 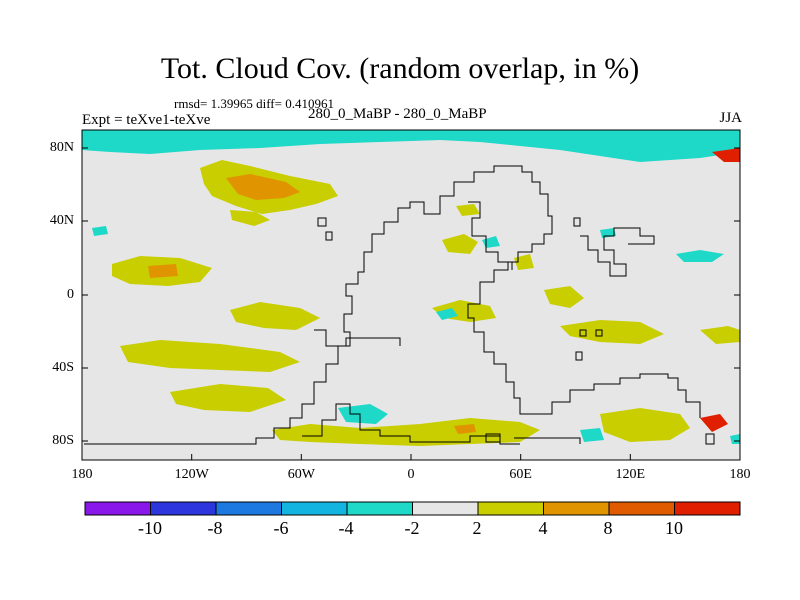 I want to click on map-title: Tot. Cloud Cov. (random overlap, in %), so click(x=400, y=68).